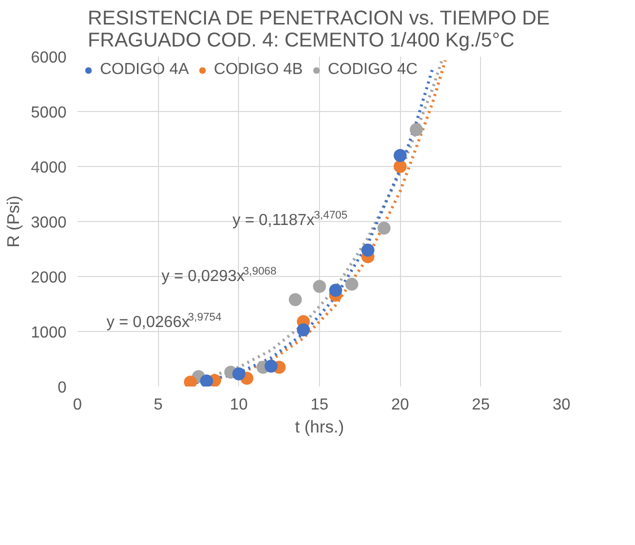  What do you see at coordinates (48, 223) in the screenshot?
I see `y-tick-label: 3000` at bounding box center [48, 223].